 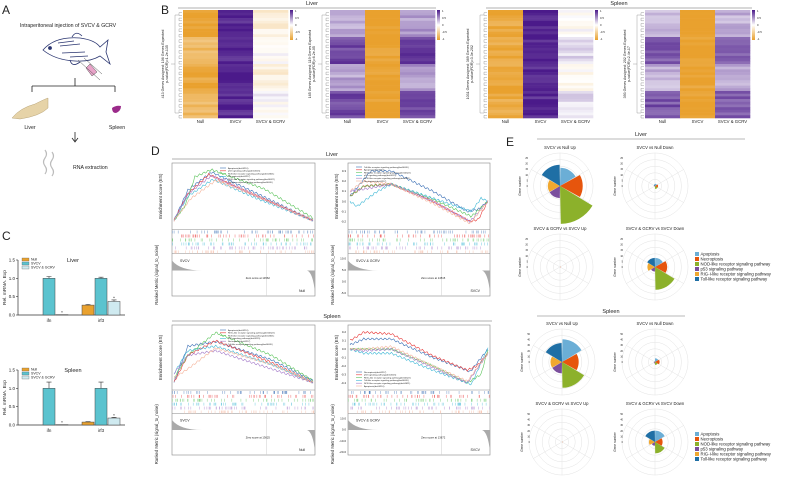 What do you see at coordinates (243, 364) in the screenshot?
I see `es-curve` at bounding box center [243, 364].